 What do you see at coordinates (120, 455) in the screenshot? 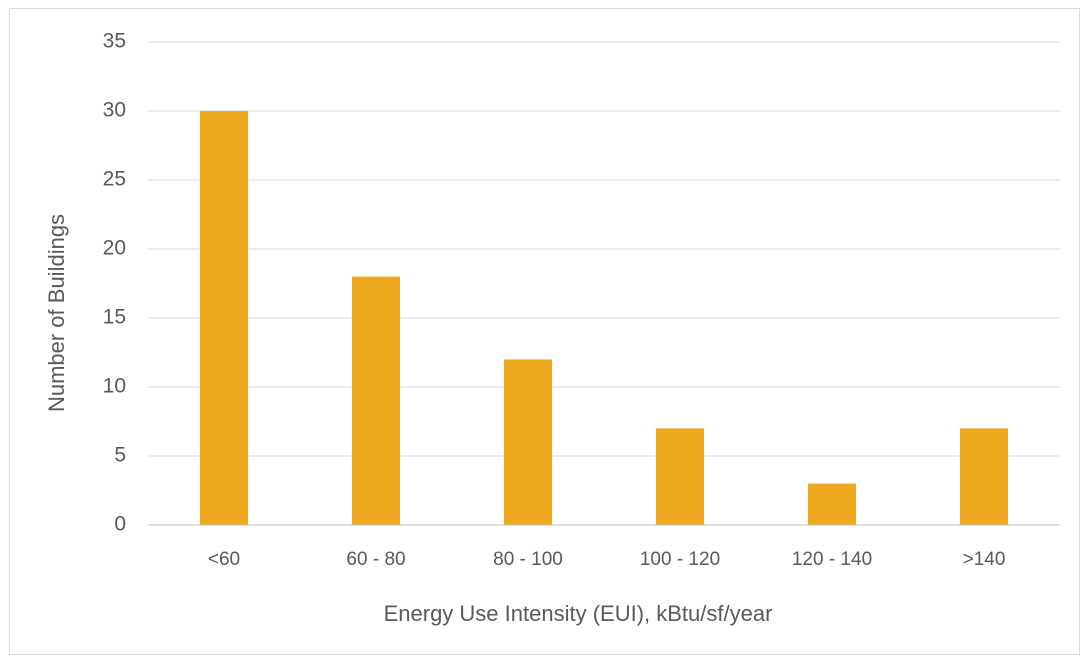
I see `y-tick-label: 5` at bounding box center [120, 455].